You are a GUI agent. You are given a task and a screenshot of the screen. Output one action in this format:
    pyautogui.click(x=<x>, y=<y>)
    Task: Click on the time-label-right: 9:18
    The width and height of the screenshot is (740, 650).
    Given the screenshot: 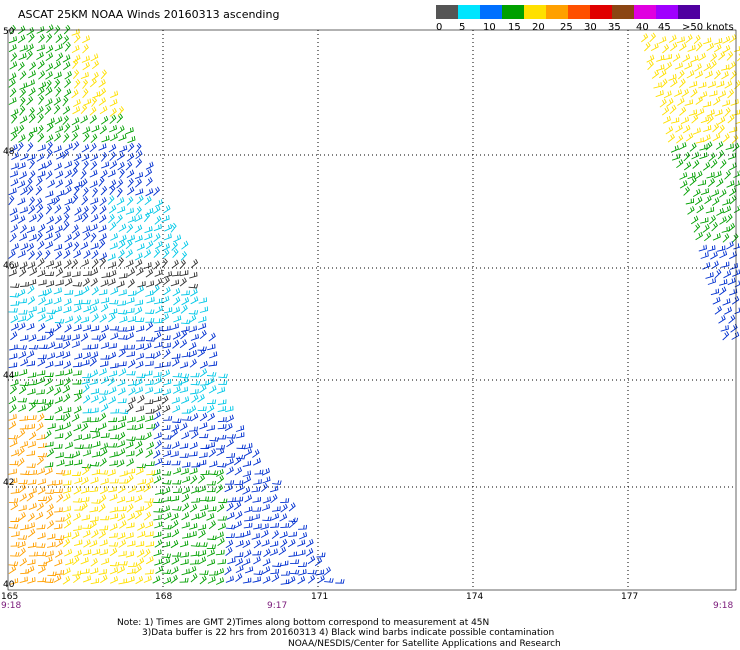 What is the action you would take?
    pyautogui.click(x=723, y=606)
    